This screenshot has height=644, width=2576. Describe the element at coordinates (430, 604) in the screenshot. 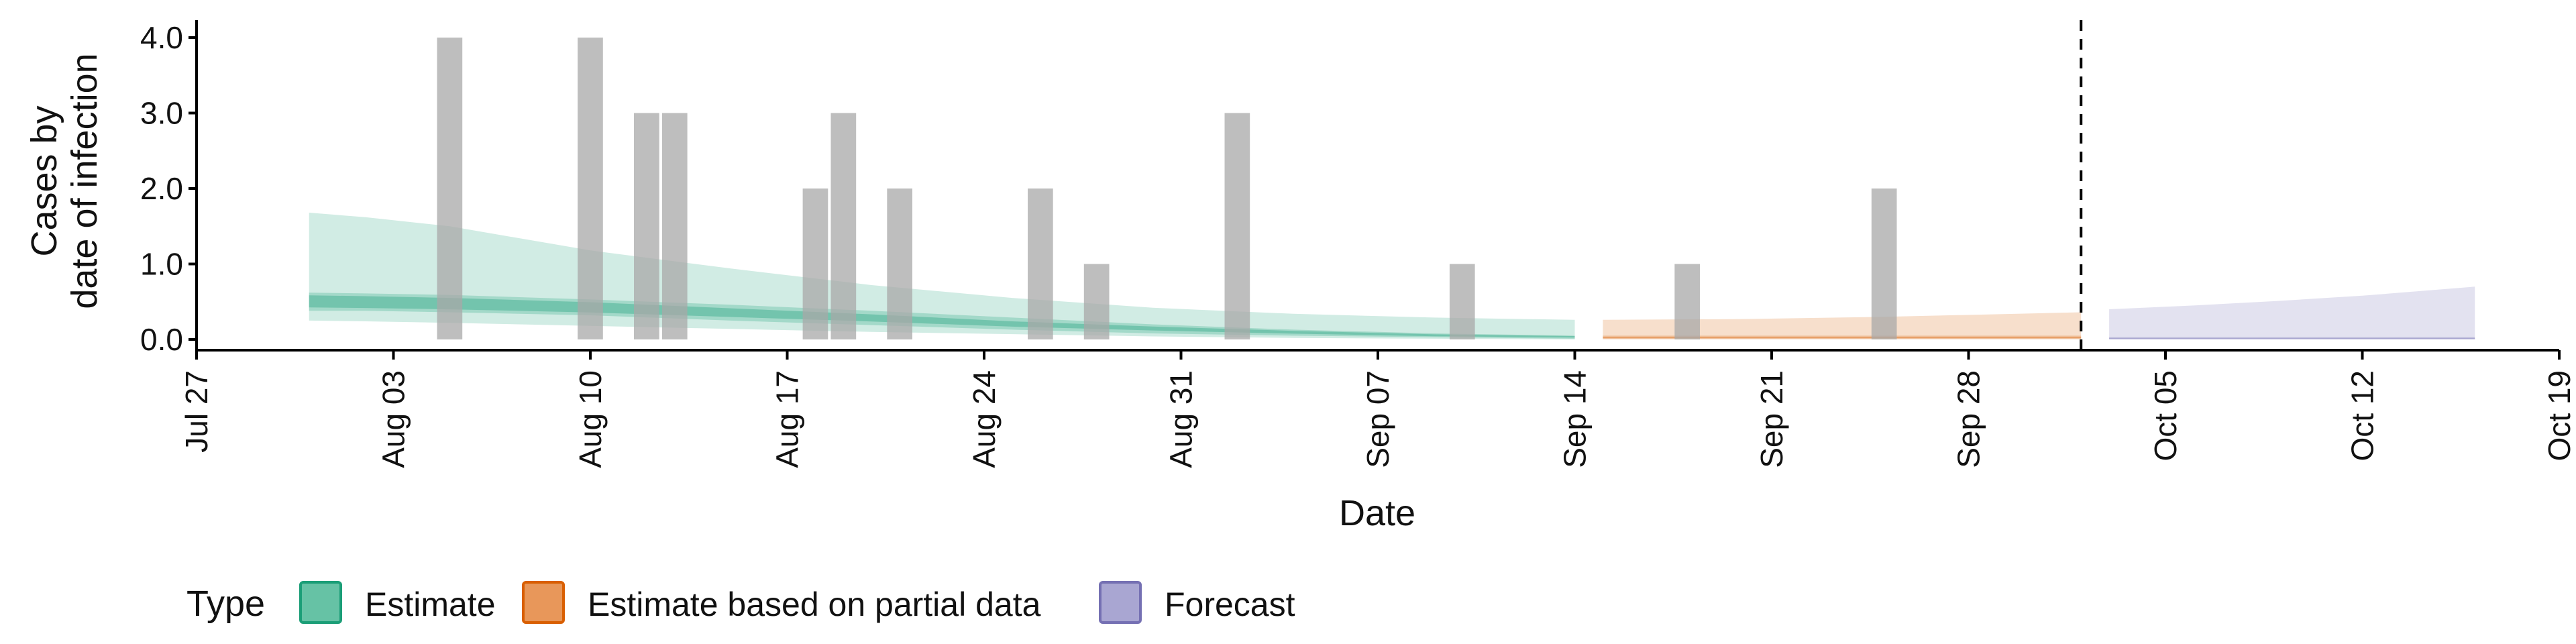

I see `legend-label: Estimate` at that location.